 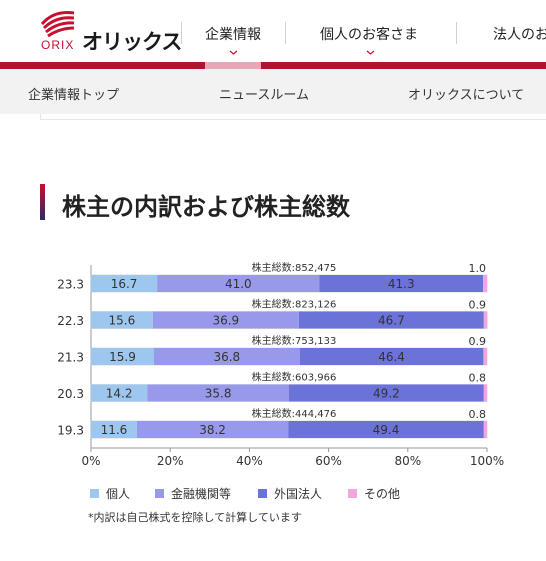 I want to click on category-label: 20.3, so click(x=70, y=394).